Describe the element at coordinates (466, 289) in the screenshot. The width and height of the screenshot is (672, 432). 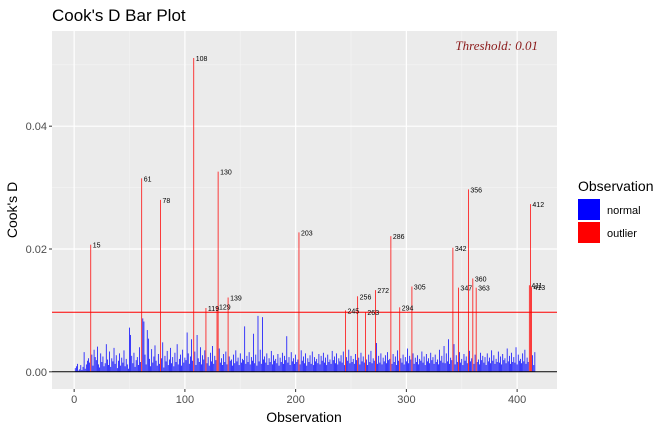
I see `outlier-label: 347` at that location.